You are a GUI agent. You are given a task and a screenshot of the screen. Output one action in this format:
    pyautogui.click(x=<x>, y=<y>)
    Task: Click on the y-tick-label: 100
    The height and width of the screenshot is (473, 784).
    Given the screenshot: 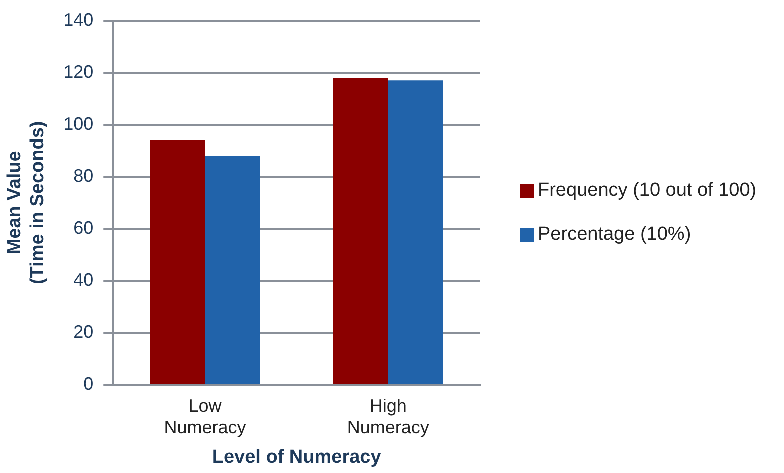 What is the action you would take?
    pyautogui.click(x=79, y=124)
    